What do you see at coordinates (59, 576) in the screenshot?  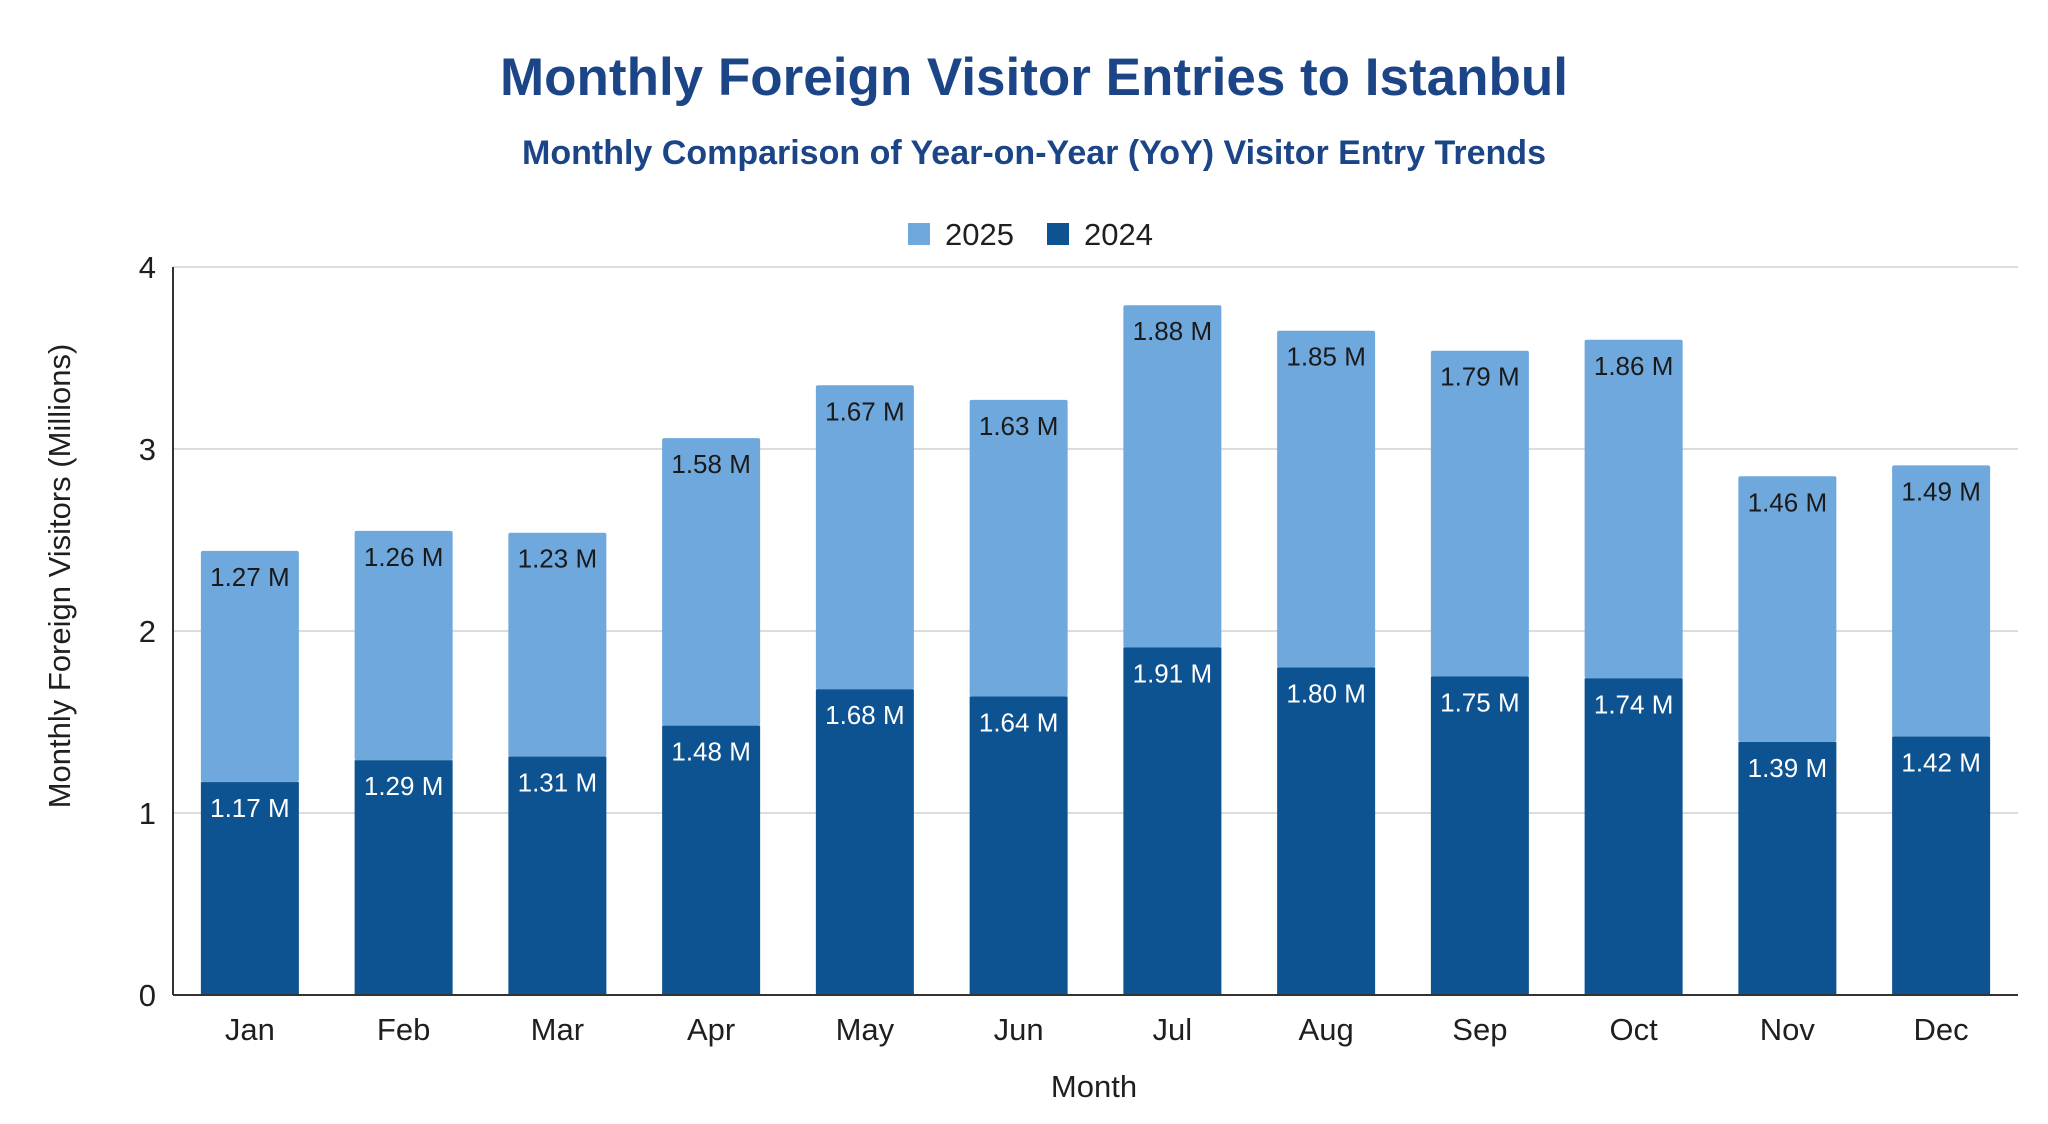 I see `y-axis-title: Monthly Foreign Visitors (Millions)` at bounding box center [59, 576].